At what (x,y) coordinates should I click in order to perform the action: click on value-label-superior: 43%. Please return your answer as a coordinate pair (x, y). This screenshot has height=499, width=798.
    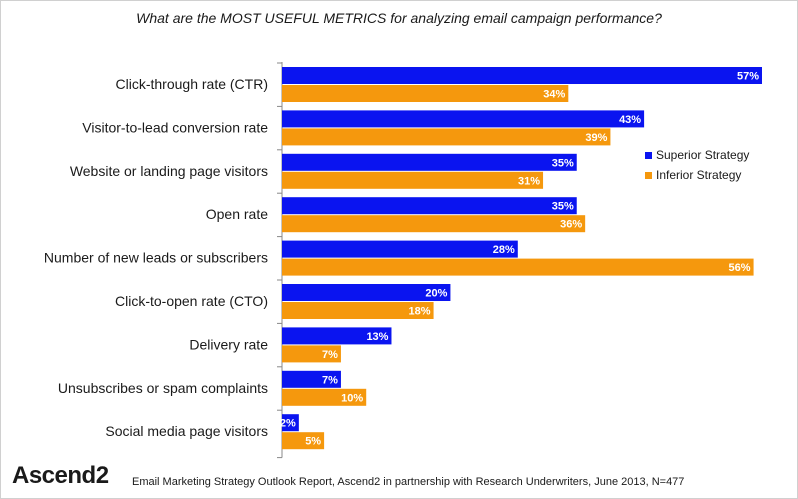
    Looking at the image, I should click on (630, 120).